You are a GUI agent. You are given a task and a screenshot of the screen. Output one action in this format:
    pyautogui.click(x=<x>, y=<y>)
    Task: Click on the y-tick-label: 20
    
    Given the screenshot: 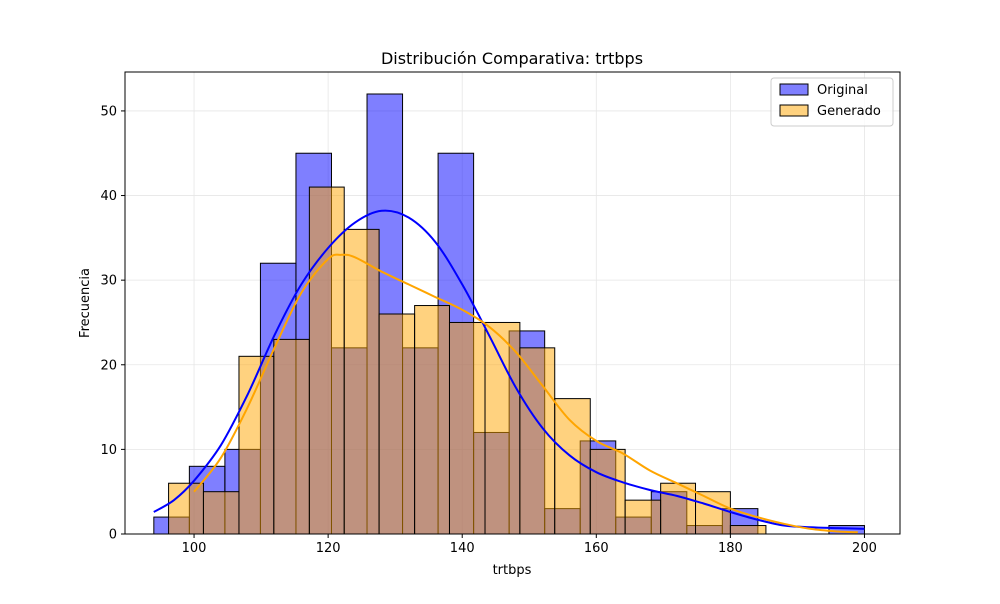 What is the action you would take?
    pyautogui.click(x=108, y=365)
    